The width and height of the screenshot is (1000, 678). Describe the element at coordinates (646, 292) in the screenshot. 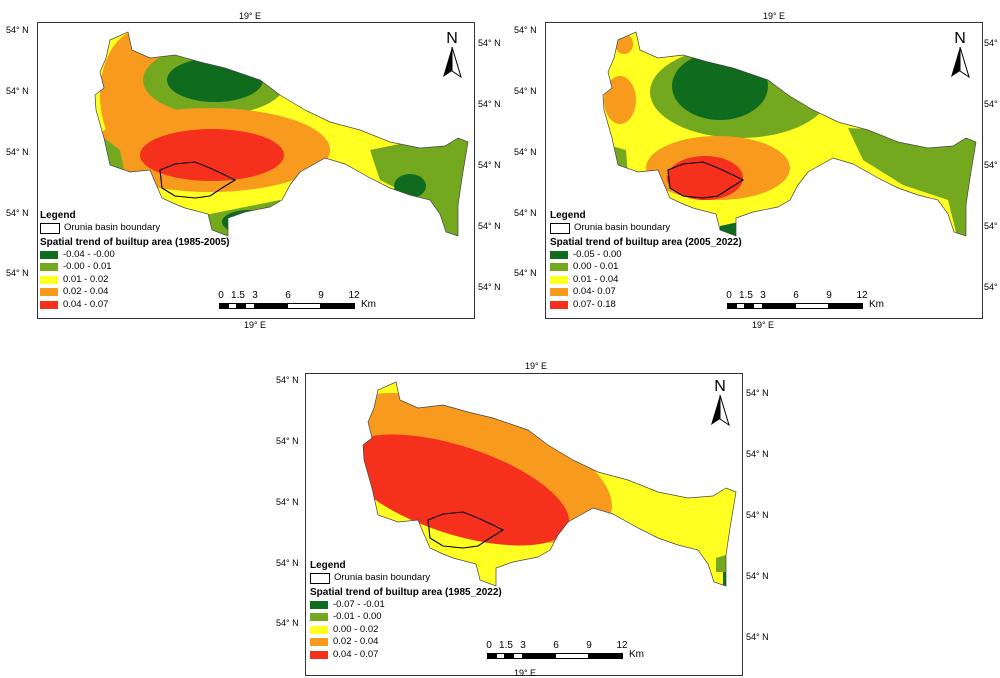

I see `legend-class-row: 0.04- 0.07` at that location.